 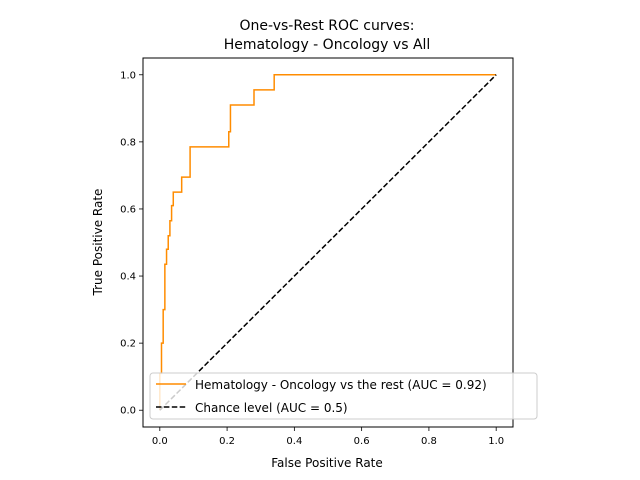 What do you see at coordinates (327, 26) in the screenshot?
I see `chart-title-line-1: One-vs-Rest ROC curves:` at bounding box center [327, 26].